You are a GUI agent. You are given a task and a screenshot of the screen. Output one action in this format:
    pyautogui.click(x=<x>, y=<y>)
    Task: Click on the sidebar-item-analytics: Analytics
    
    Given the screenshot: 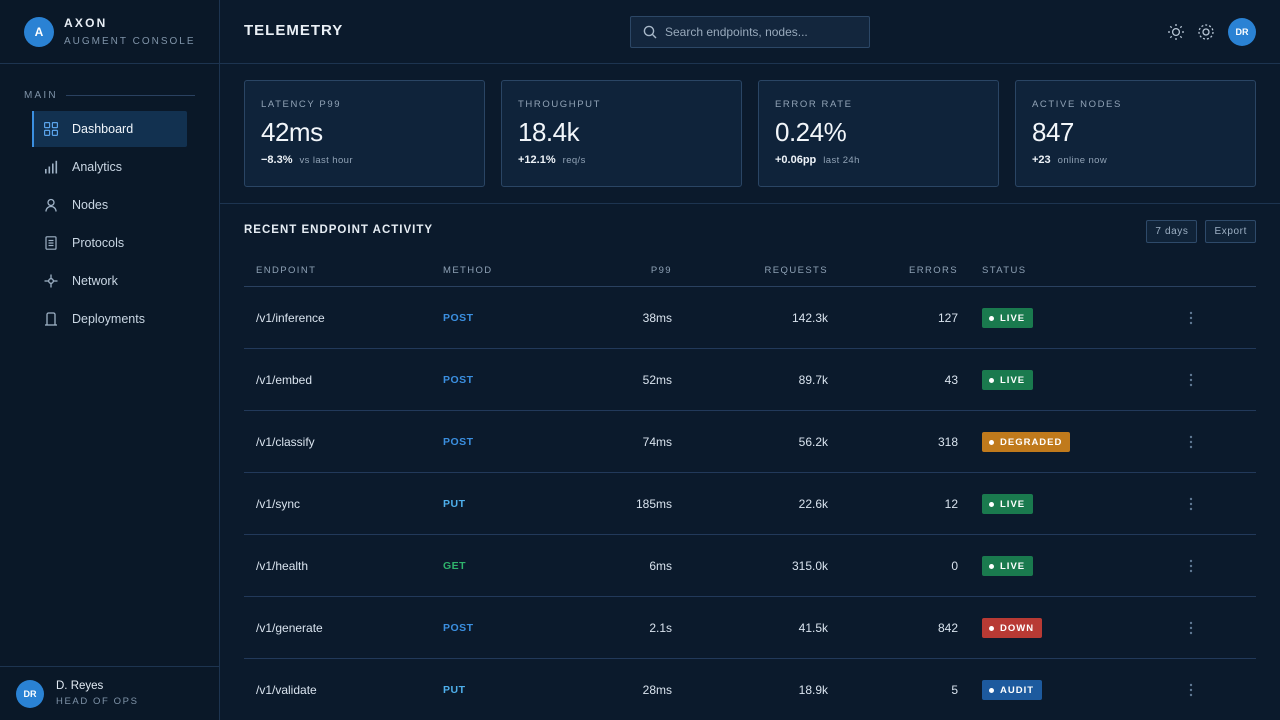 What is the action you would take?
    pyautogui.click(x=109, y=167)
    